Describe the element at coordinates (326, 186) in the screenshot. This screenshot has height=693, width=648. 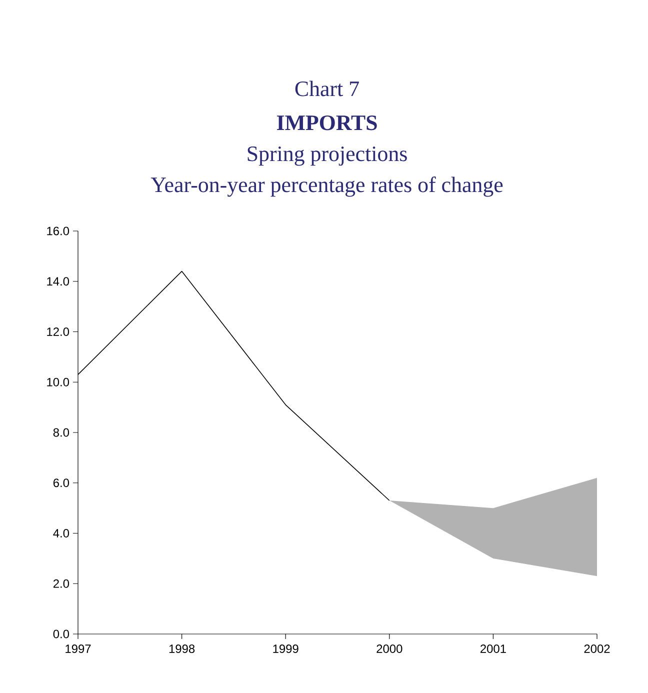
I see `text: Year-on-year percentage rates of change` at that location.